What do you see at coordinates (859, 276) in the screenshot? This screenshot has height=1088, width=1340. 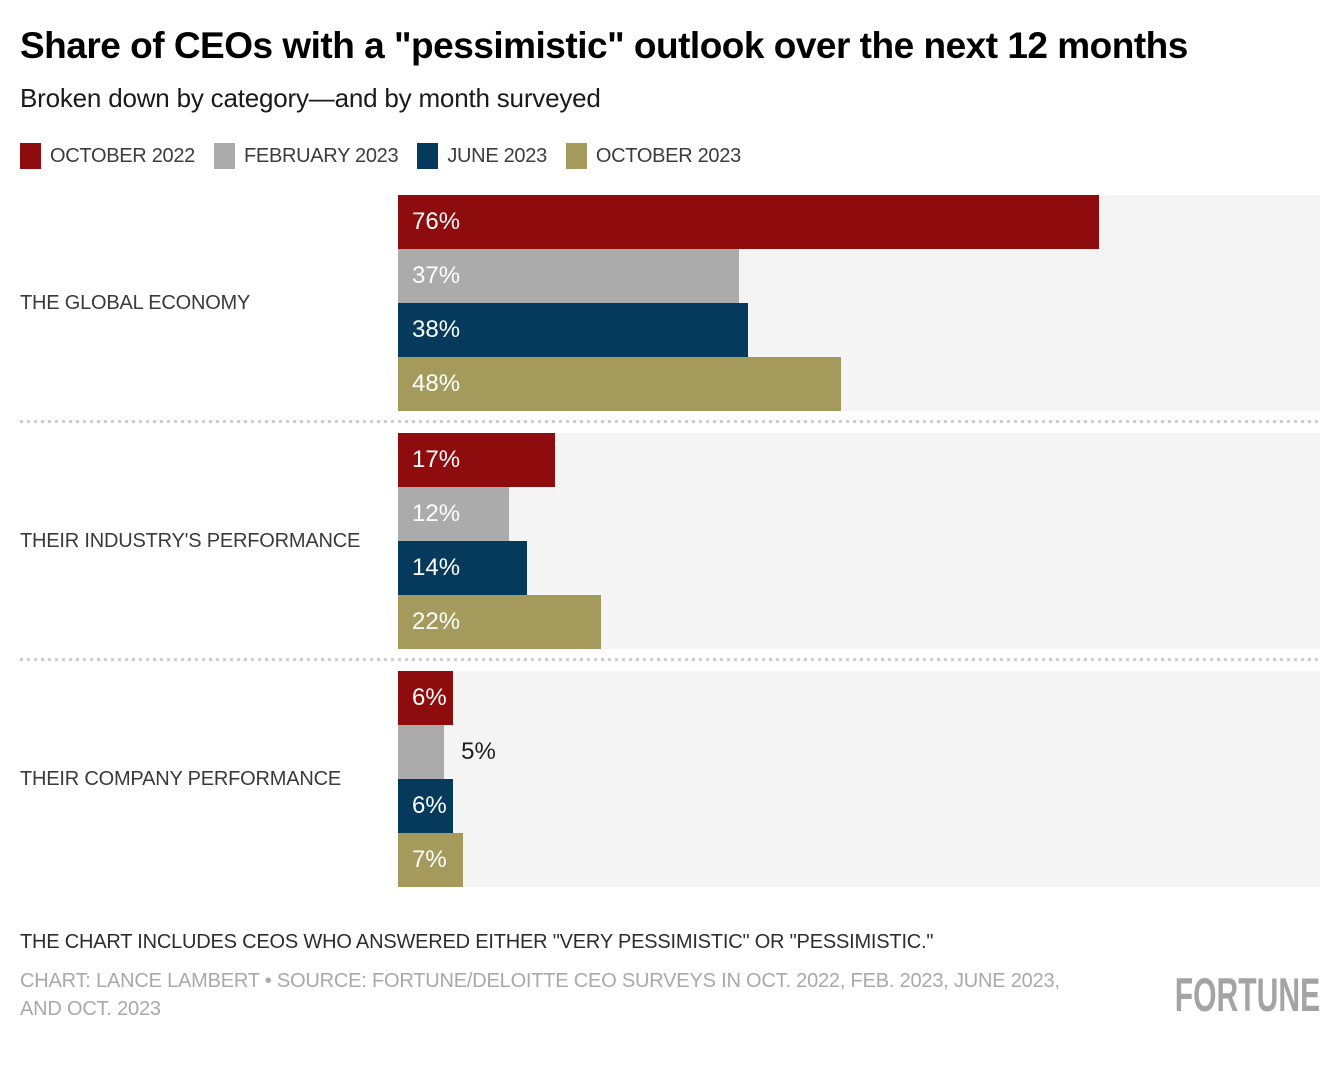 I see `bar-track: 37%` at bounding box center [859, 276].